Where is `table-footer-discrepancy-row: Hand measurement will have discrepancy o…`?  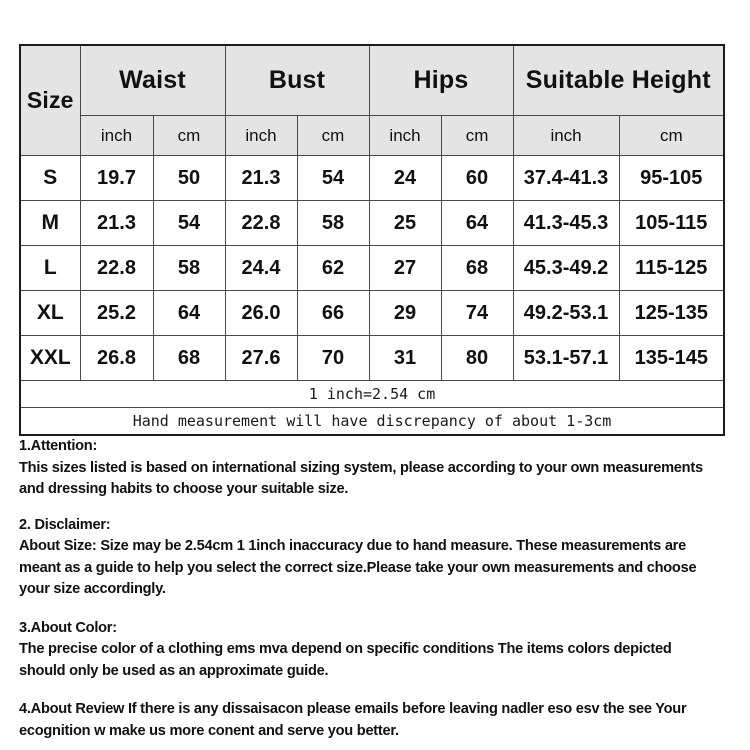 table-footer-discrepancy-row: Hand measurement will have discrepancy o… is located at coordinates (372, 421).